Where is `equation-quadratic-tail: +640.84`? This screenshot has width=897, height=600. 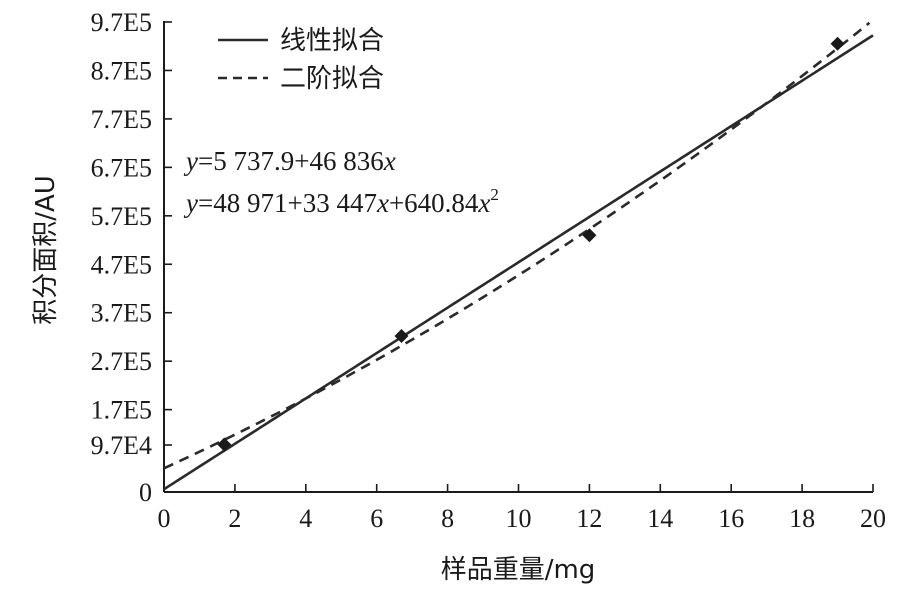
equation-quadratic-tail: +640.84 is located at coordinates (434, 203).